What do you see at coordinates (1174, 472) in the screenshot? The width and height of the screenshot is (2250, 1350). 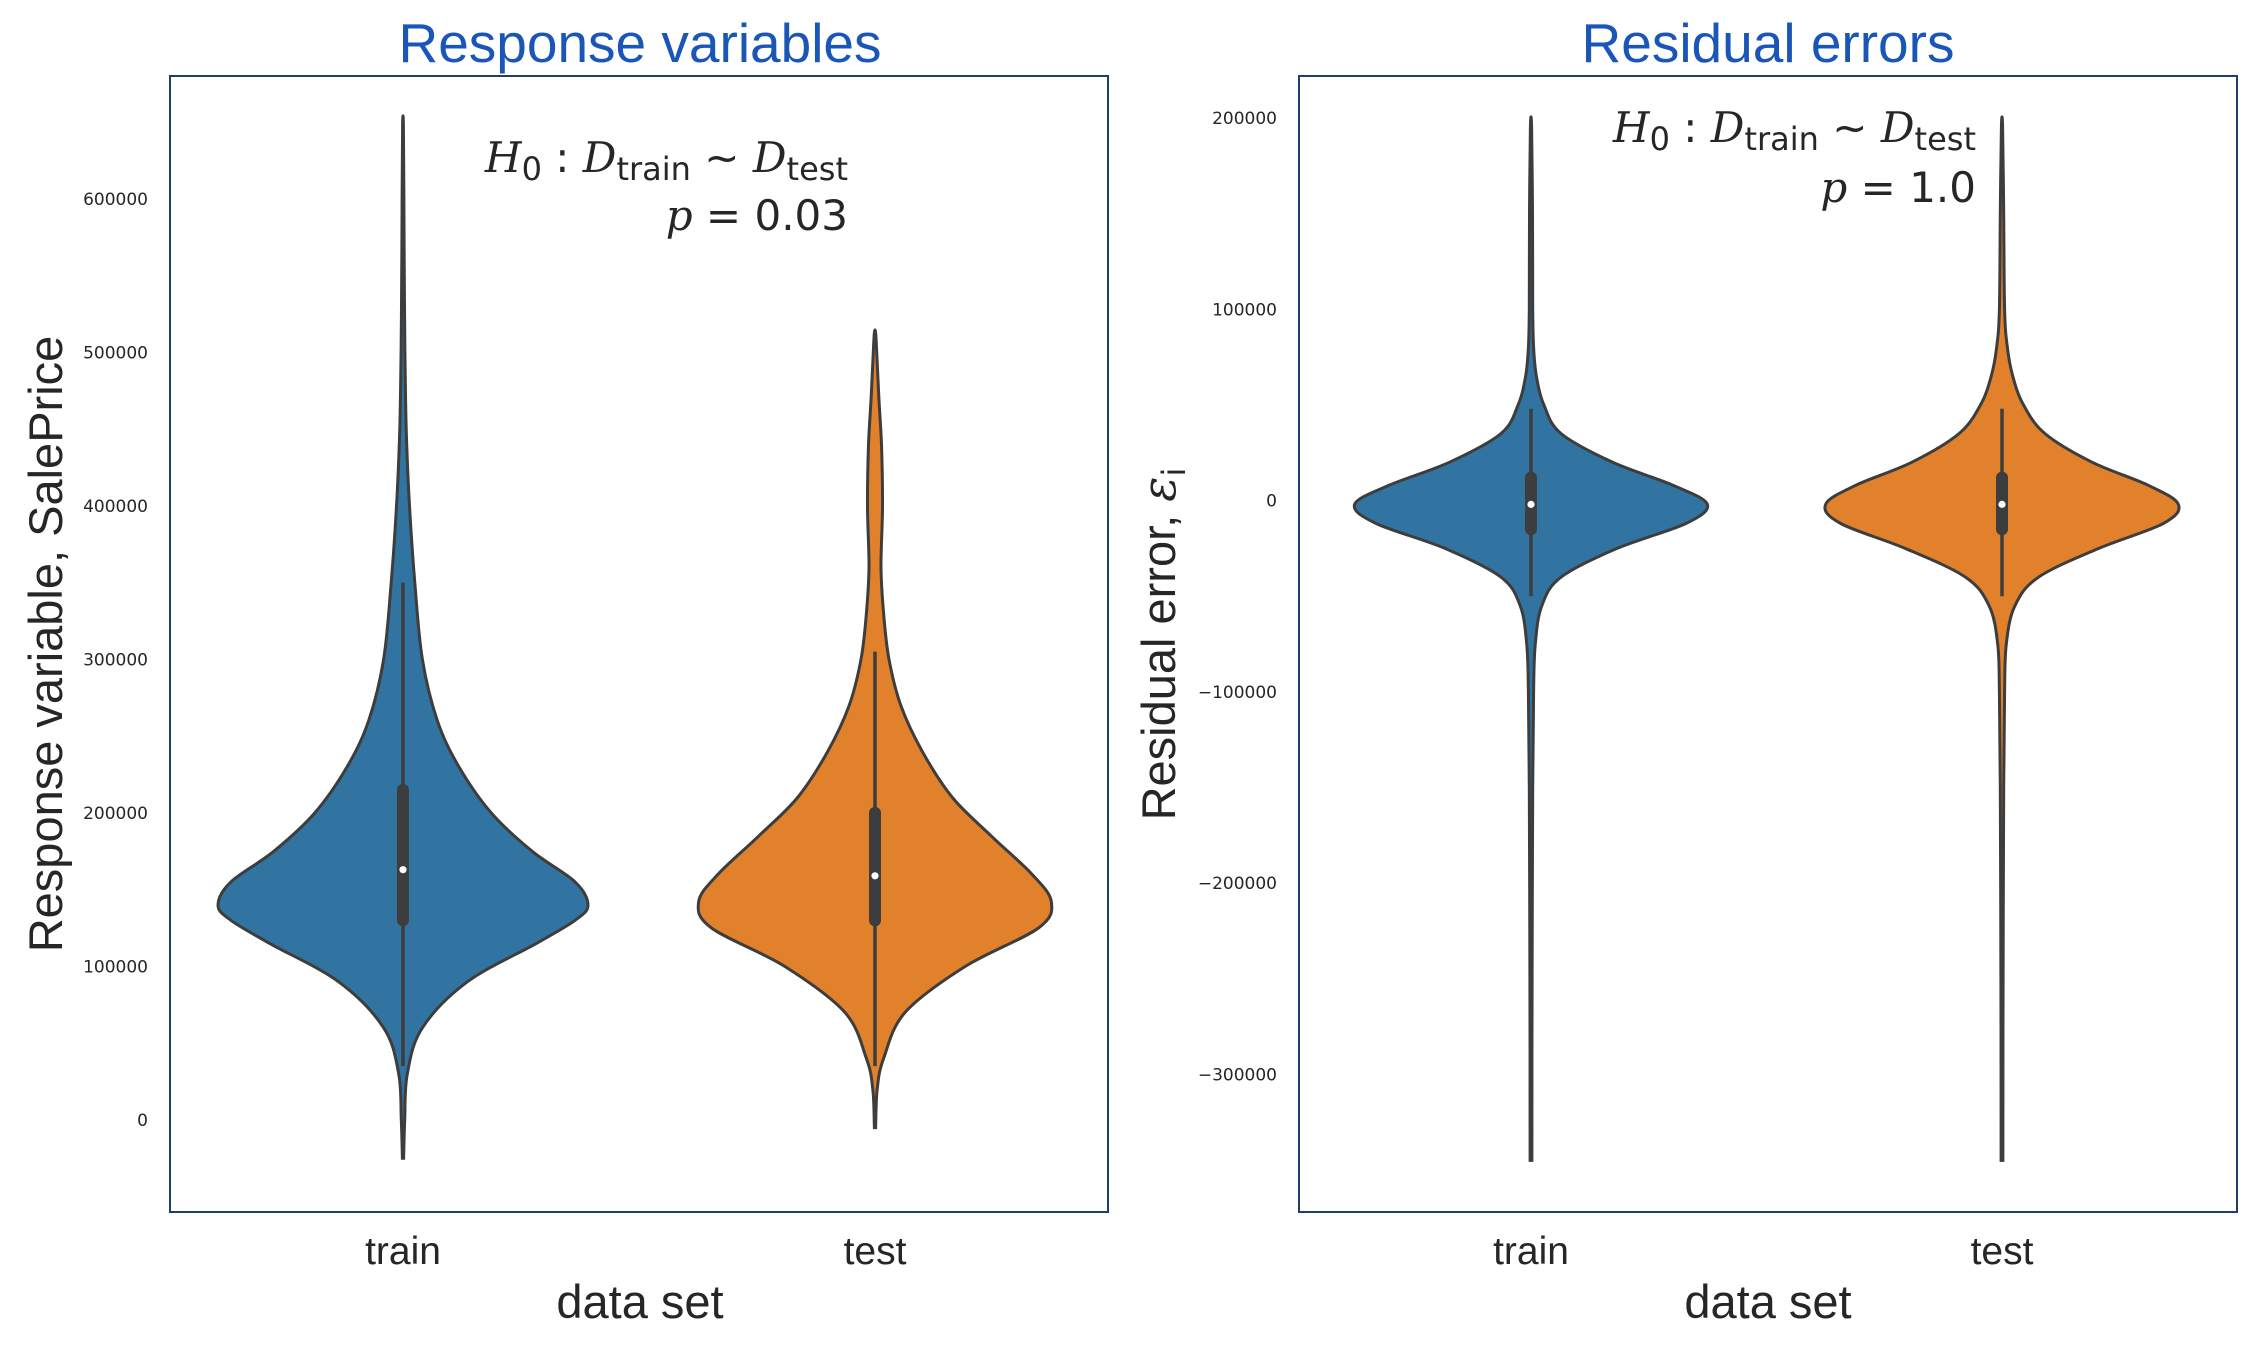 I see `epsilon-subscript: i` at bounding box center [1174, 472].